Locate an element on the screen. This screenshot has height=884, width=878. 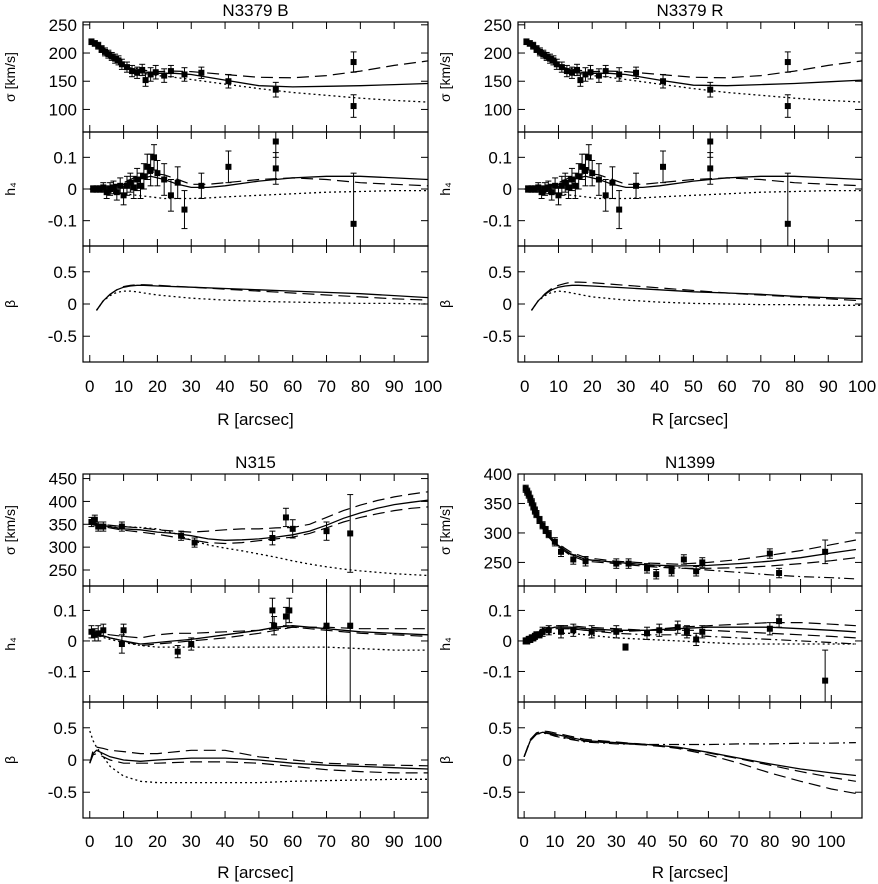
y-tick-label: 0.1 is located at coordinates (500, 157).